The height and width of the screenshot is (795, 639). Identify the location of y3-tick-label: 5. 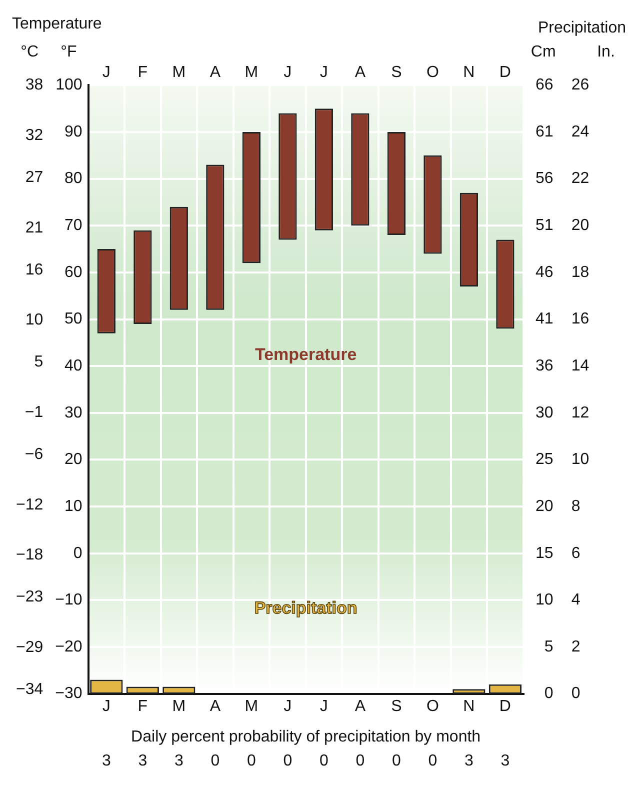
(39, 362).